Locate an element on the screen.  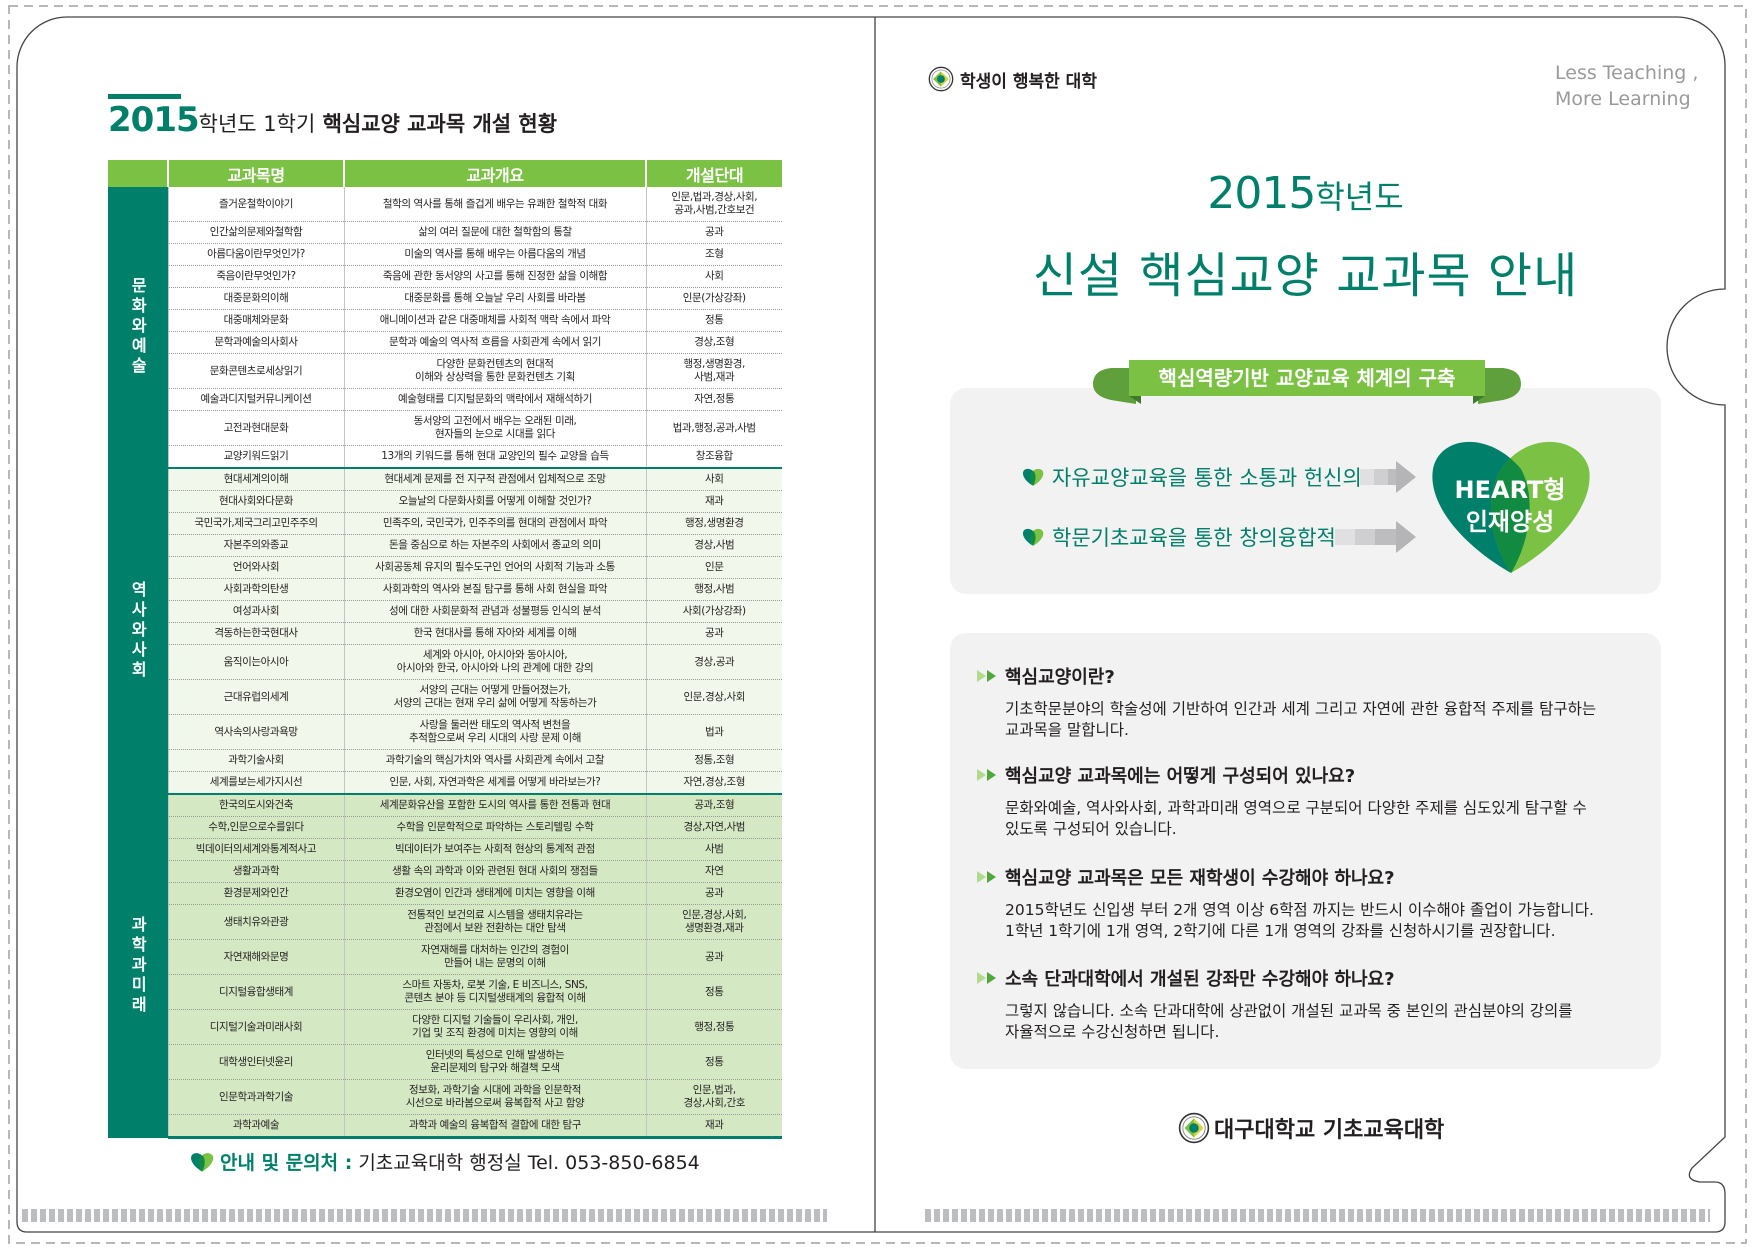
table-page-title: 2015학년도 1학기 핵심교양 교과목 개설 현황 is located at coordinates (332, 120).